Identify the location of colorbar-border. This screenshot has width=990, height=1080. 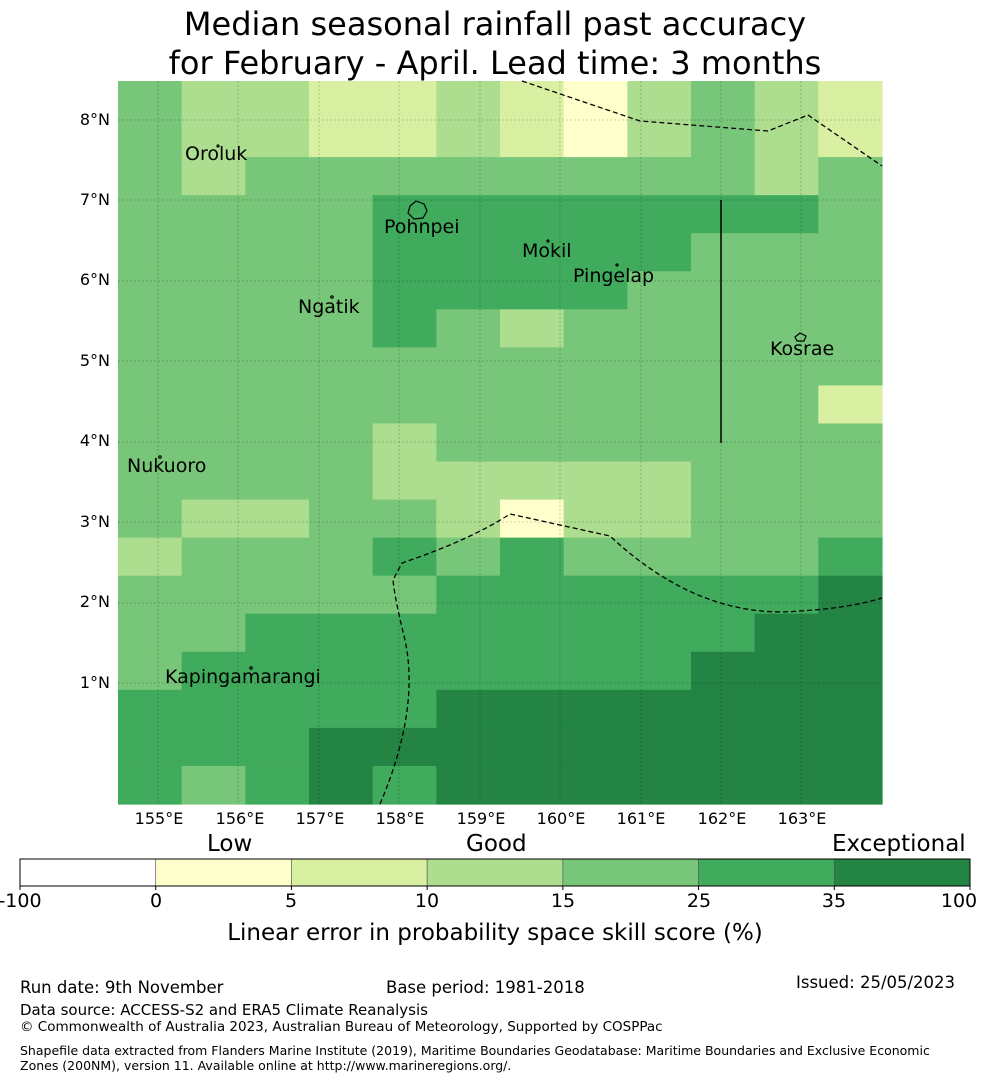
(495, 872).